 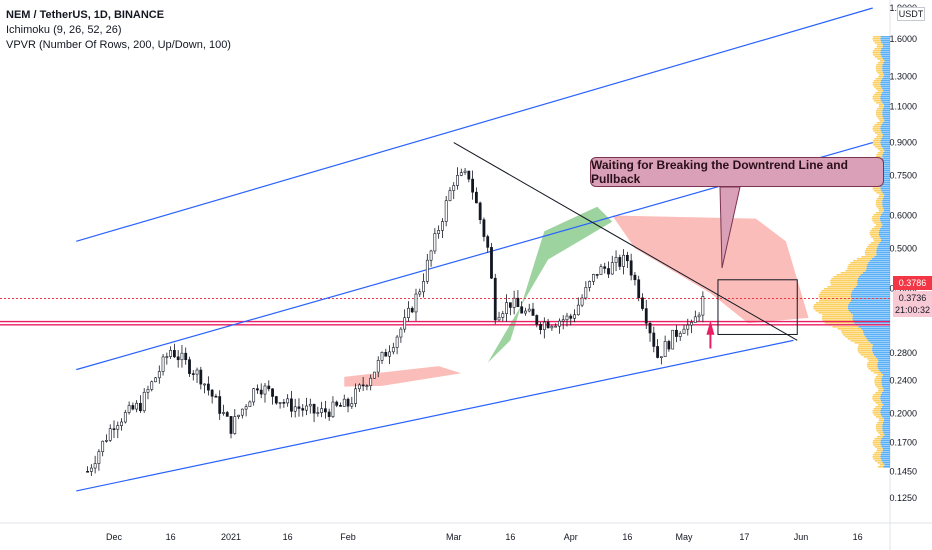 What do you see at coordinates (118, 45) in the screenshot?
I see `vpvr-indicator-label: VPVR (Number Of Rows, 200, Up/Down, 100)` at bounding box center [118, 45].